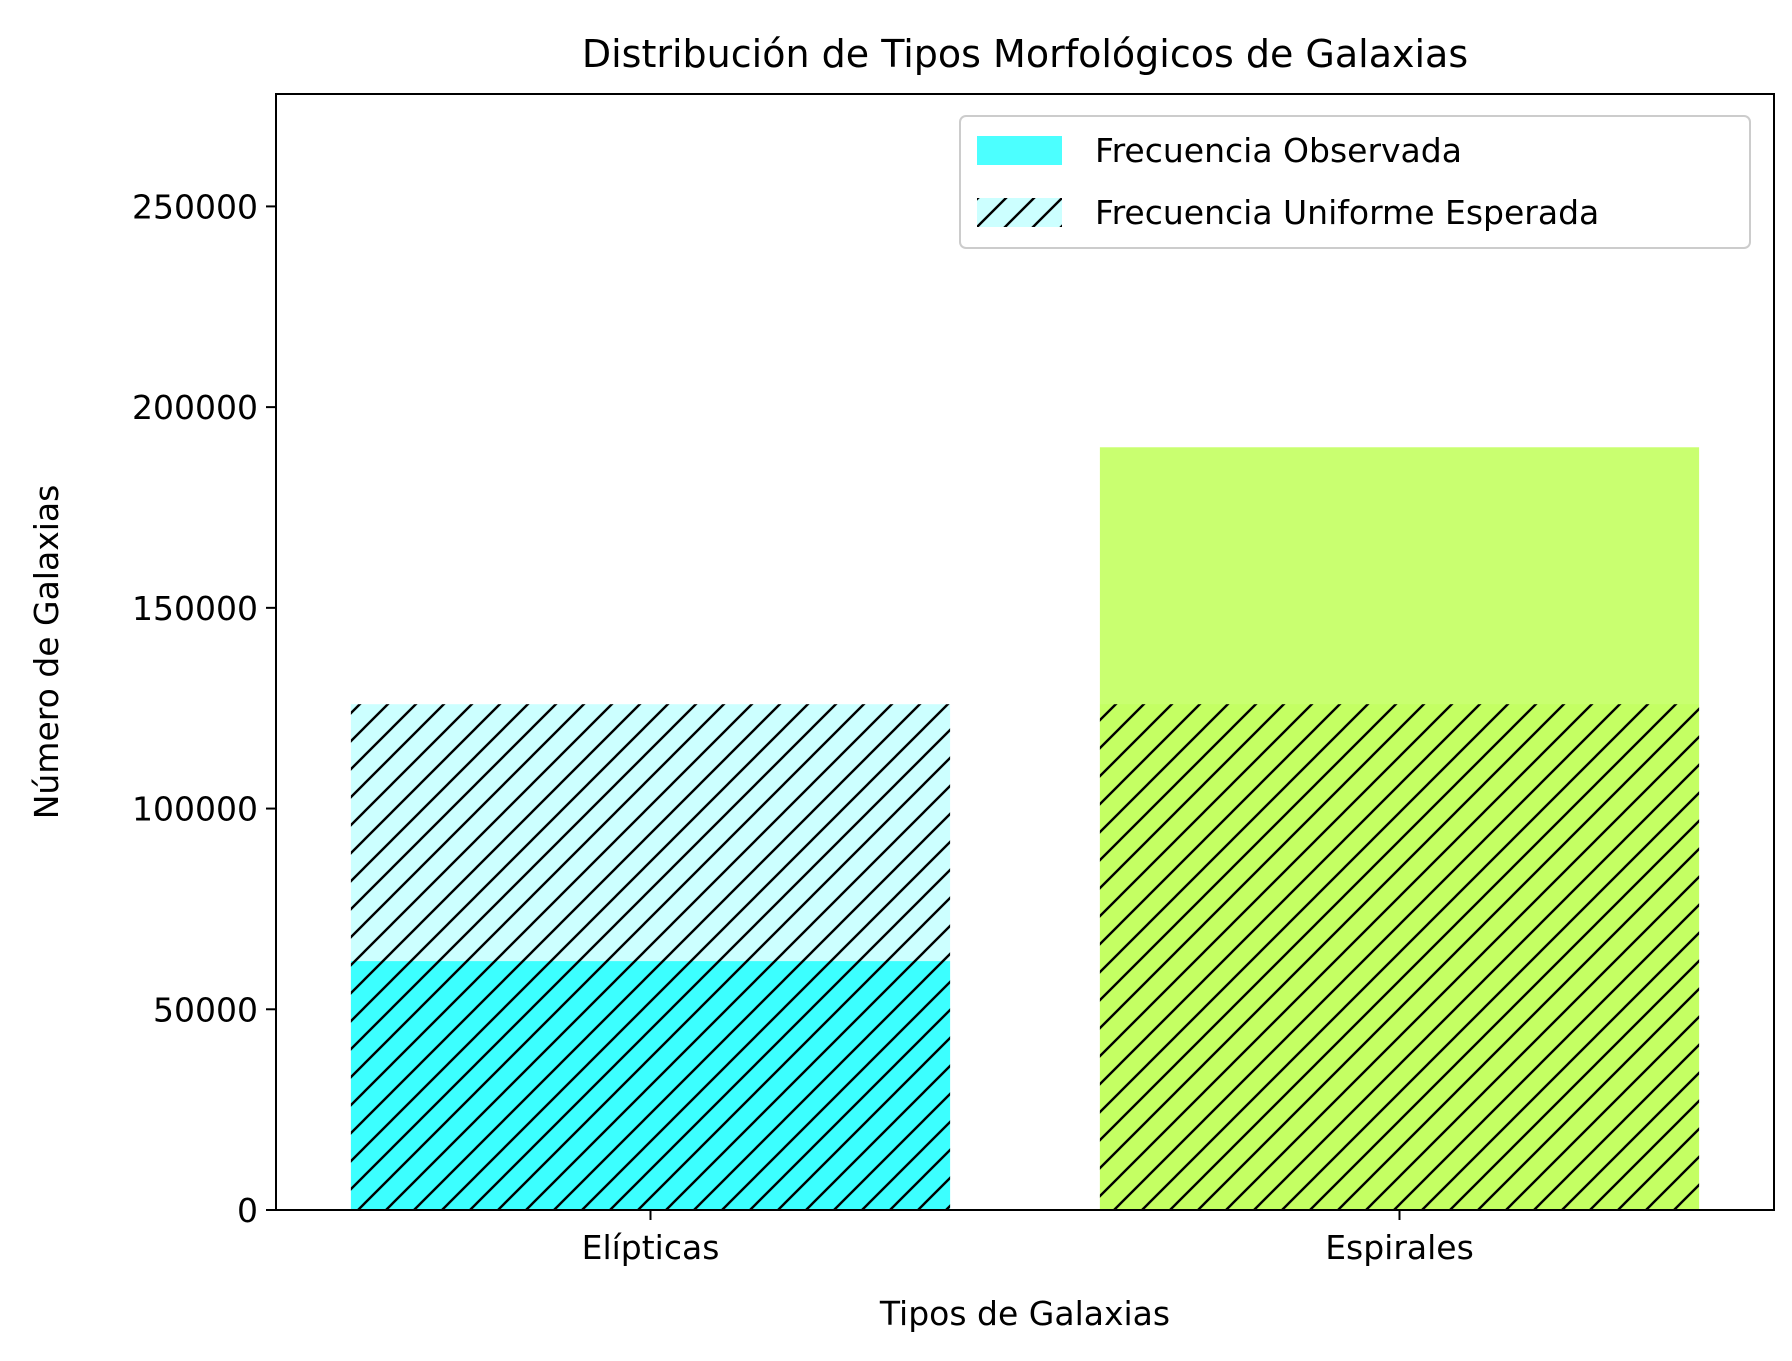  What do you see at coordinates (204, 708) in the screenshot?
I see `y-axis: 0 50000 100000 150000 200000 250000` at bounding box center [204, 708].